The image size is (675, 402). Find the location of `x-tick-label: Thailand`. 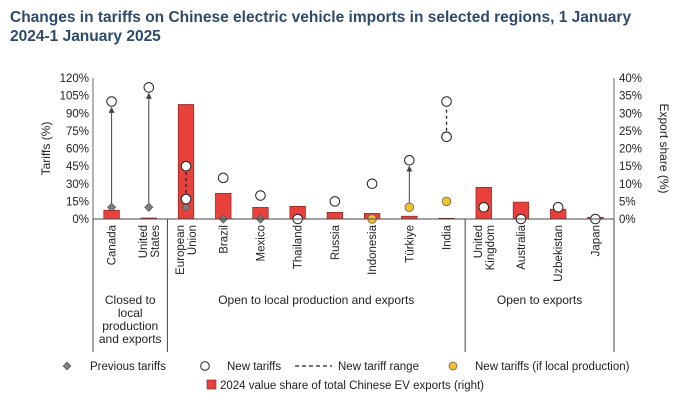

x-tick-label: Thailand is located at coordinates (299, 247).